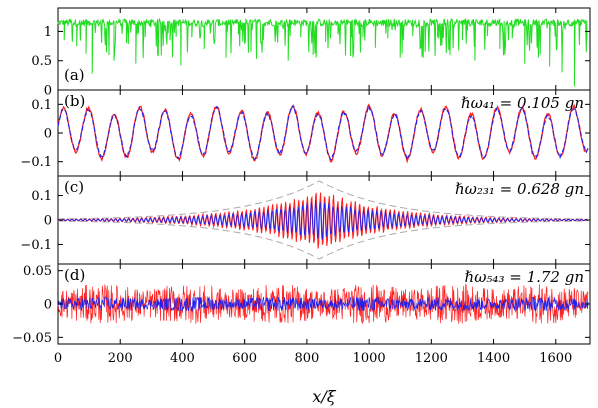 The height and width of the screenshot is (408, 598). What do you see at coordinates (519, 189) in the screenshot?
I see `frequency-label-c: ℏω₂₃₁ = 0.628 gn` at bounding box center [519, 189].